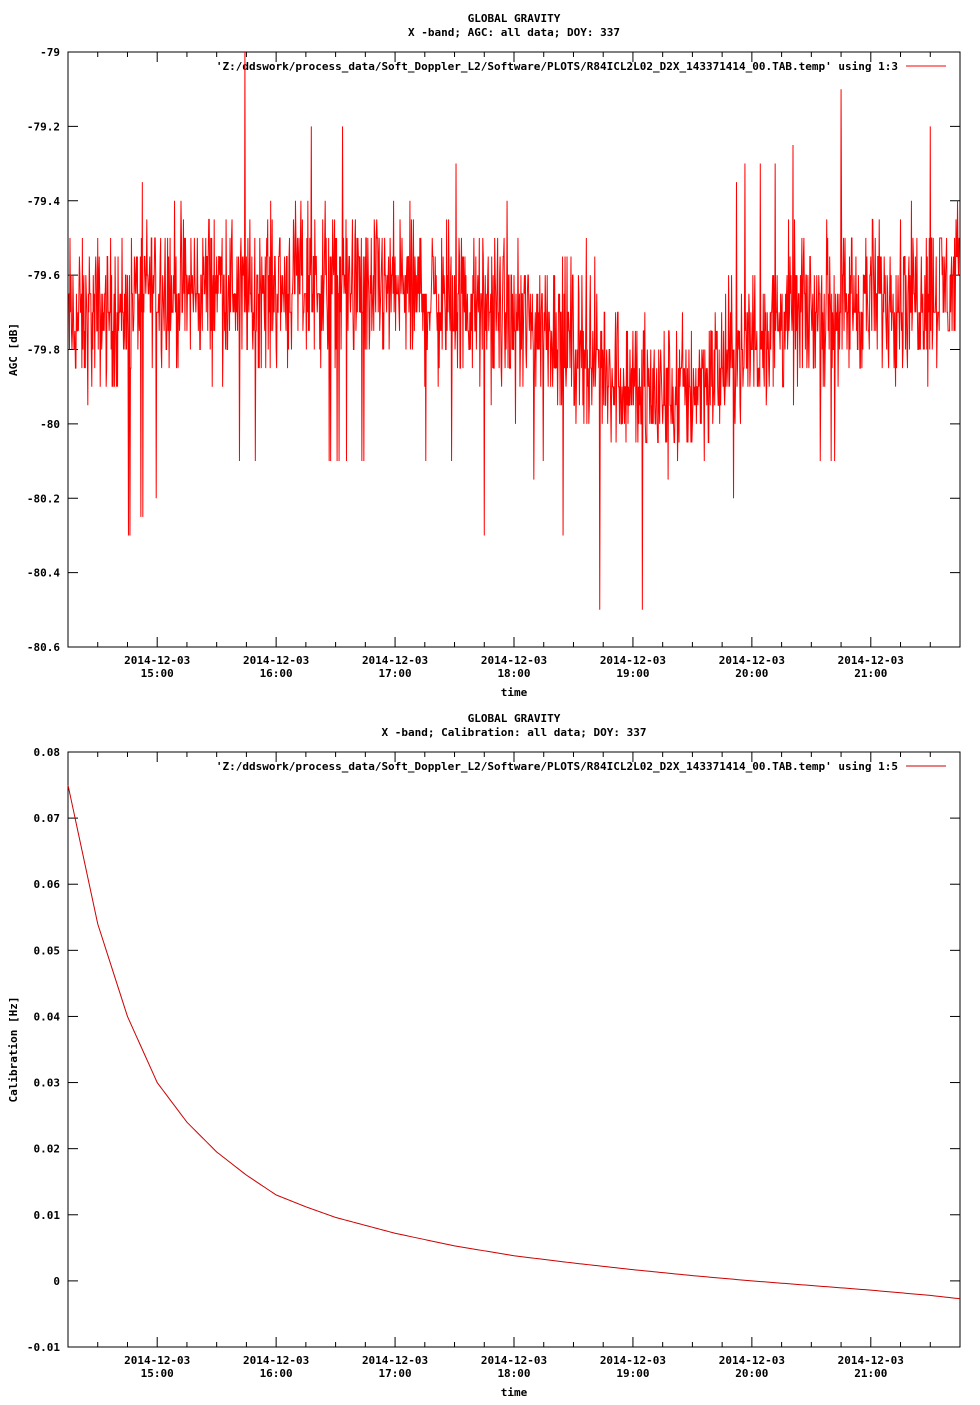 The width and height of the screenshot is (980, 1405). I want to click on y-axis-label: AGC [dB], so click(13, 349).